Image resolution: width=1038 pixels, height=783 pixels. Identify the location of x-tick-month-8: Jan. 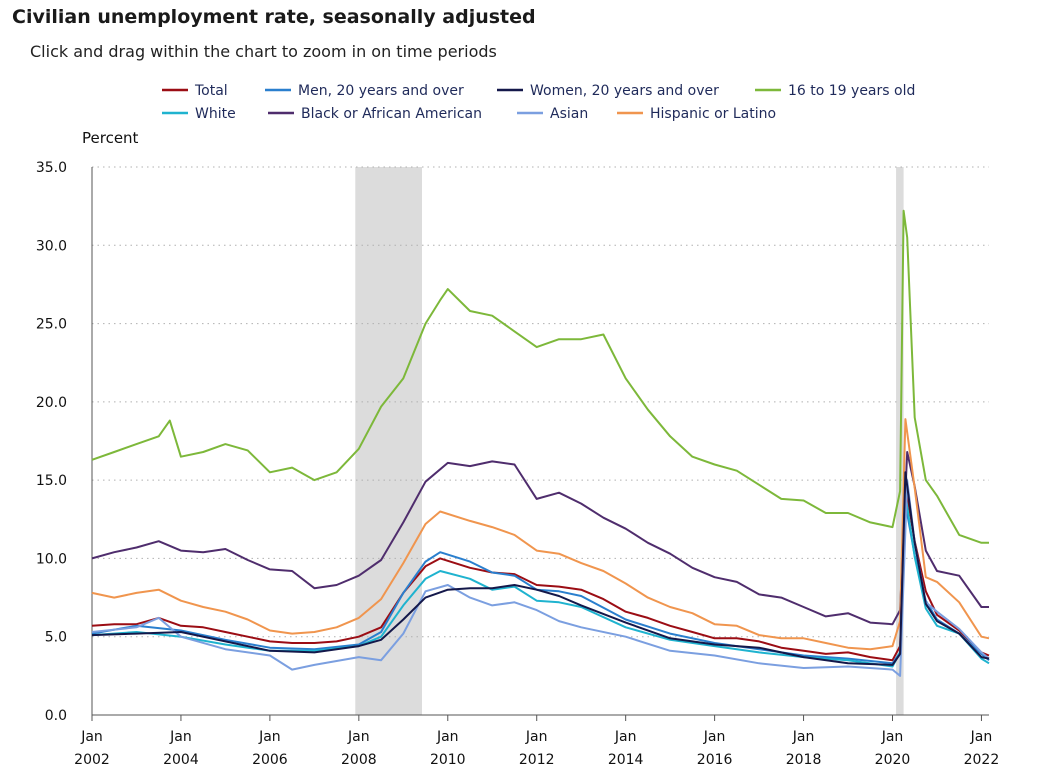
(803, 737).